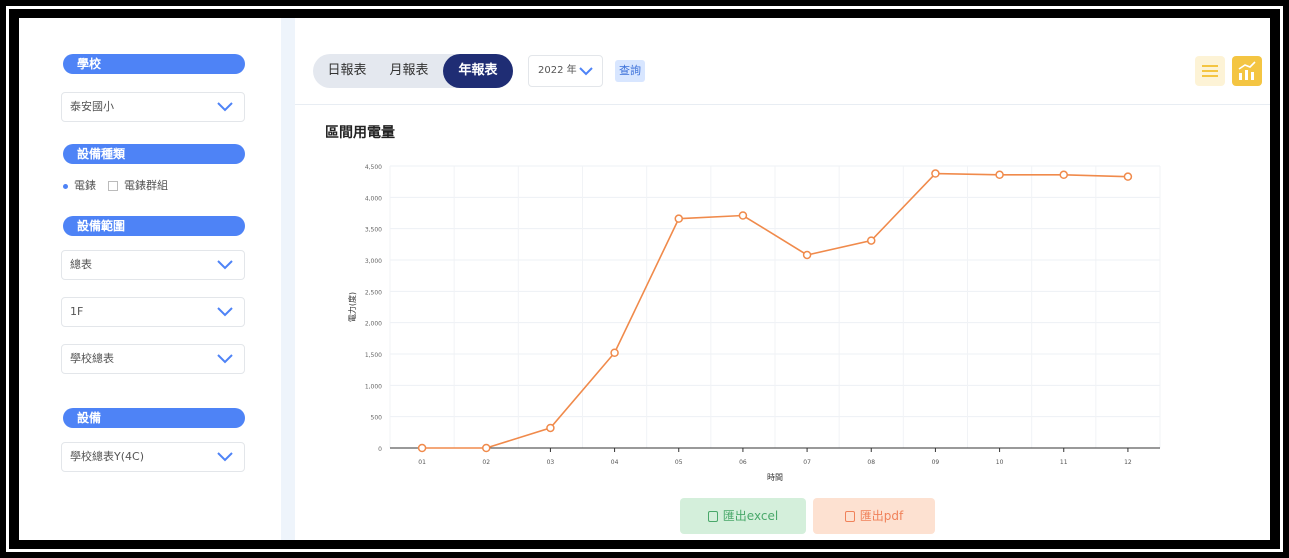 This screenshot has width=1289, height=558. I want to click on list-icon, so click(1210, 71).